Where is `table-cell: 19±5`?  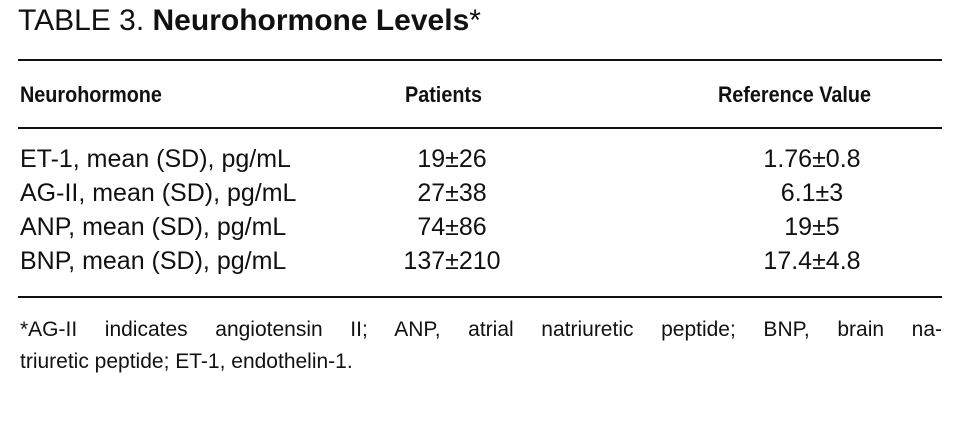
table-cell: 19±5 is located at coordinates (812, 227).